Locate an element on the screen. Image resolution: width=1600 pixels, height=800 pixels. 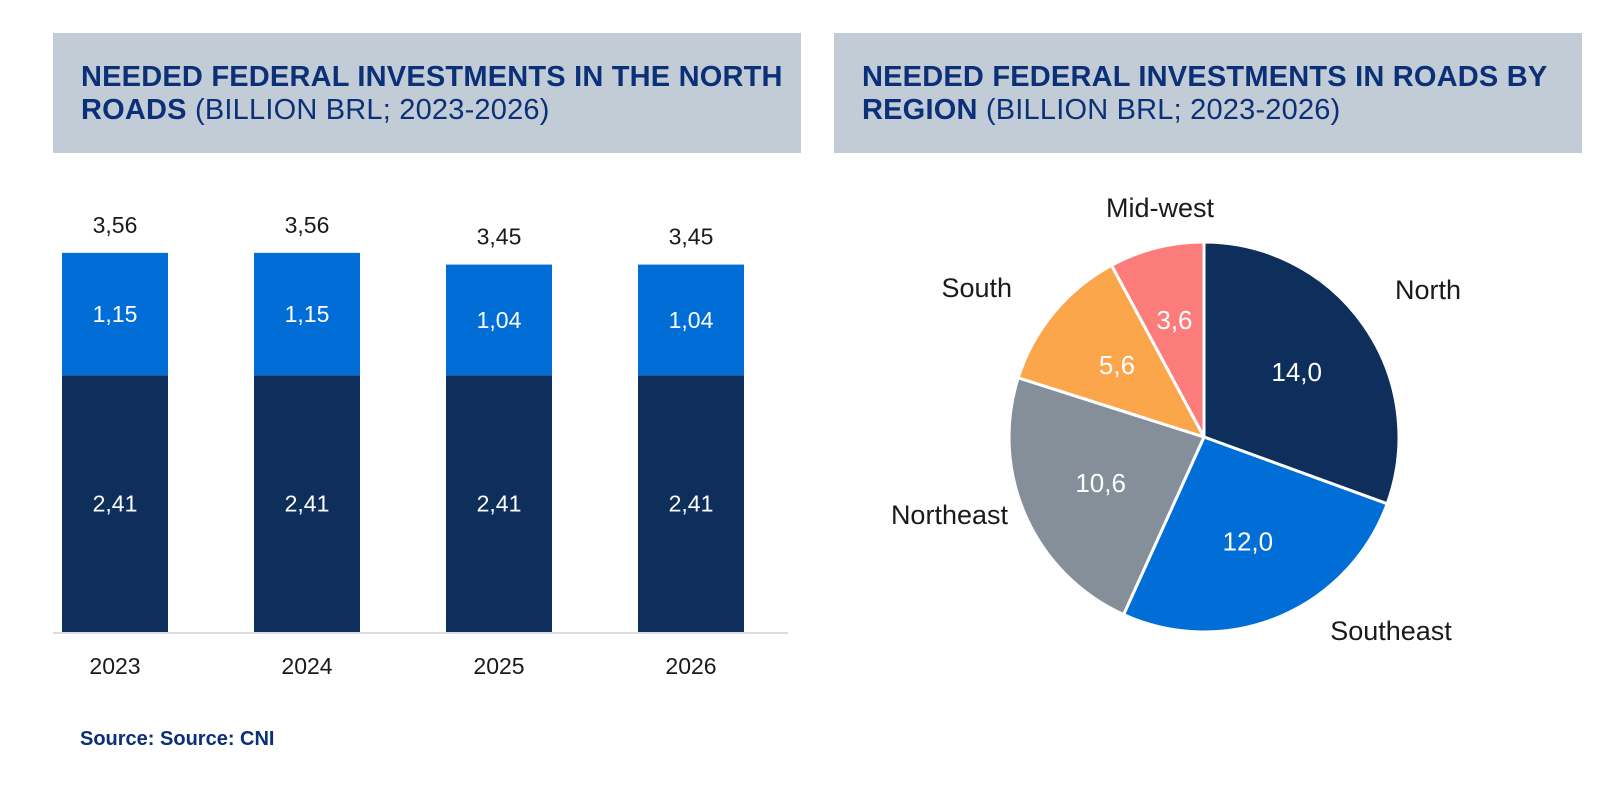
bar-total-label-2024: 3,56 is located at coordinates (307, 225).